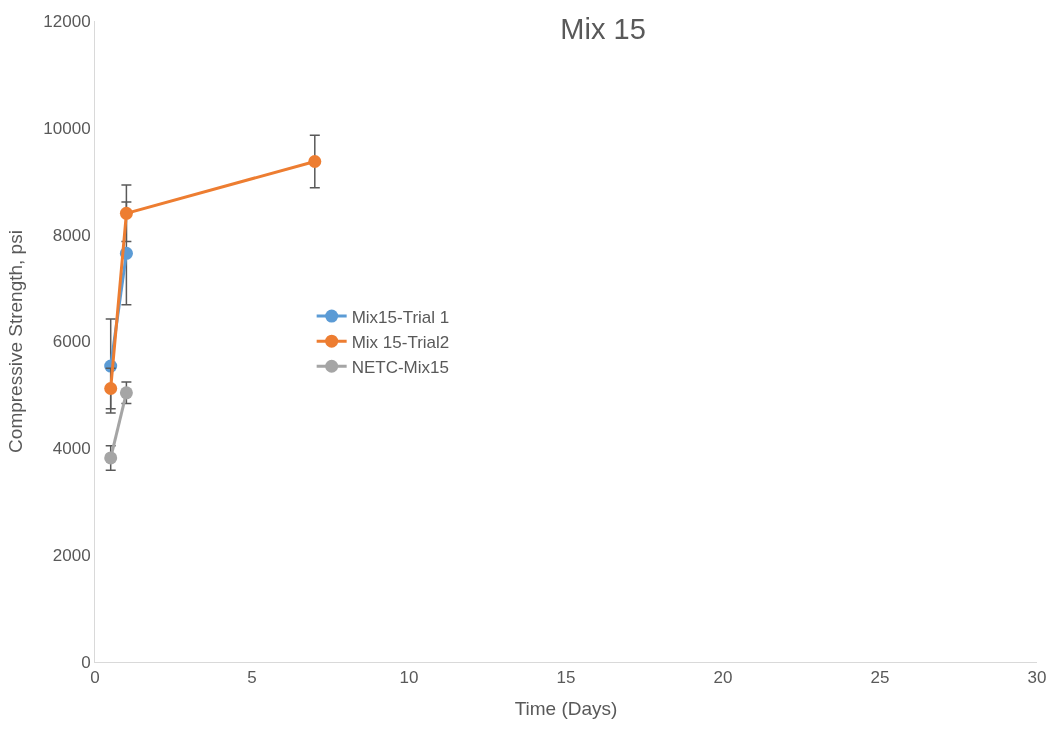 The width and height of the screenshot is (1058, 732). What do you see at coordinates (71, 449) in the screenshot?
I see `y-tick-label: 4000` at bounding box center [71, 449].